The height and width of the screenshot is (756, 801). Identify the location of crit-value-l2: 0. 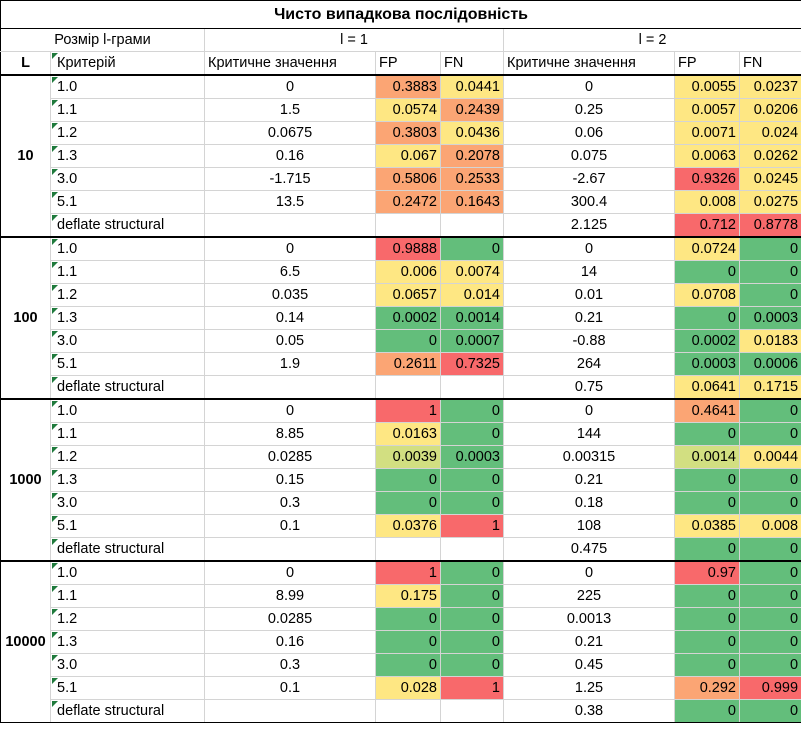
(589, 410).